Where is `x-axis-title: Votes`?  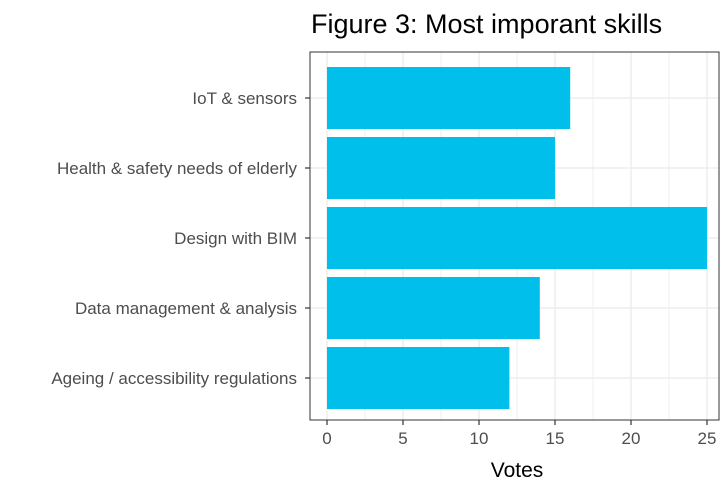 x-axis-title: Votes is located at coordinates (517, 469).